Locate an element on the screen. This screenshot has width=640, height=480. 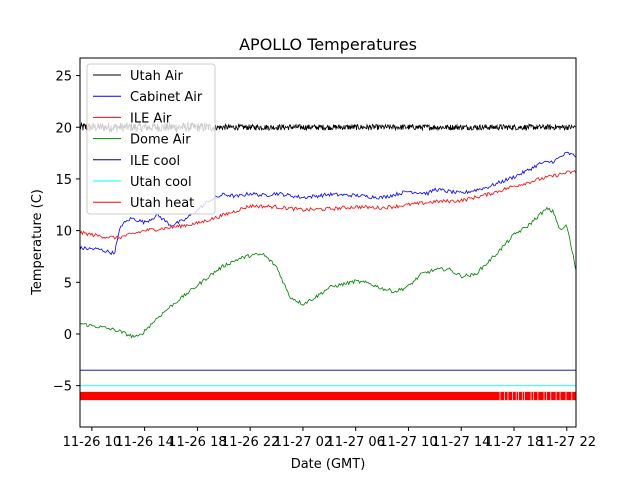
series-ile-air is located at coordinates (328, 205).